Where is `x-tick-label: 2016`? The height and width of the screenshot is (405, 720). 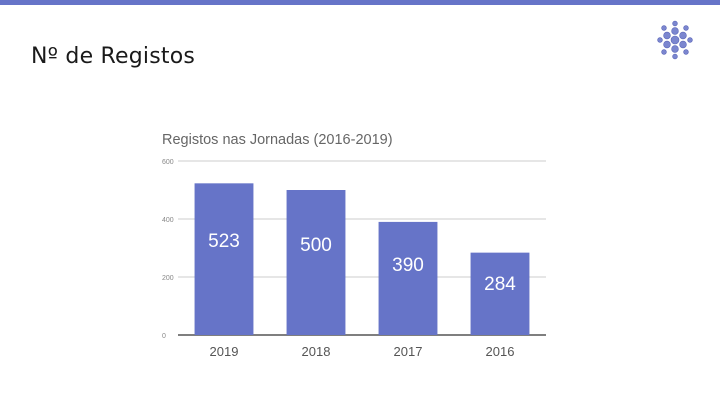 x-tick-label: 2016 is located at coordinates (500, 351).